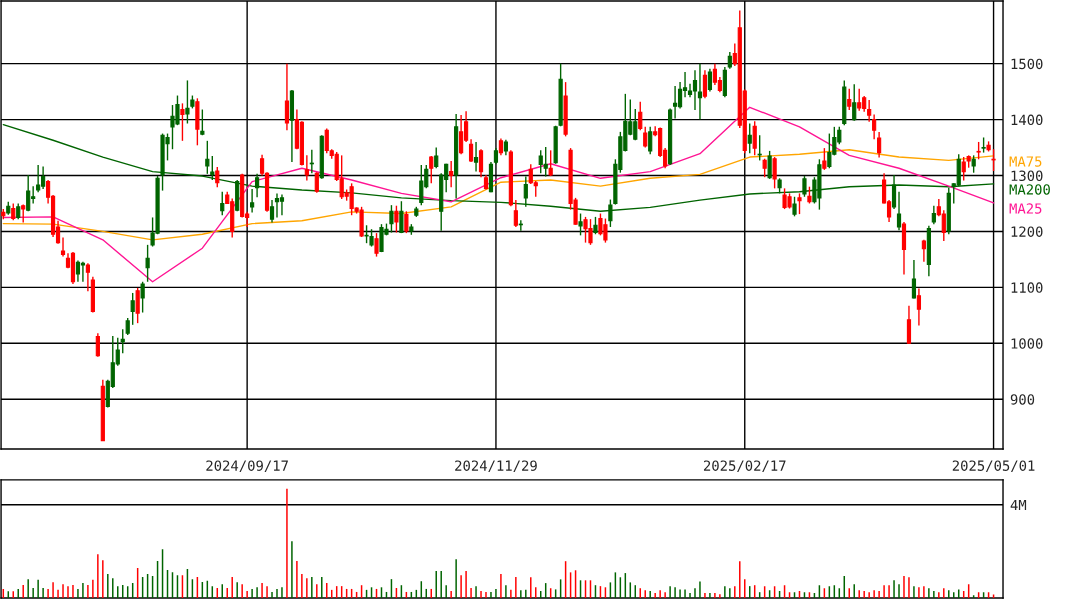  I want to click on y-tick-label: 1300, so click(1027, 176).